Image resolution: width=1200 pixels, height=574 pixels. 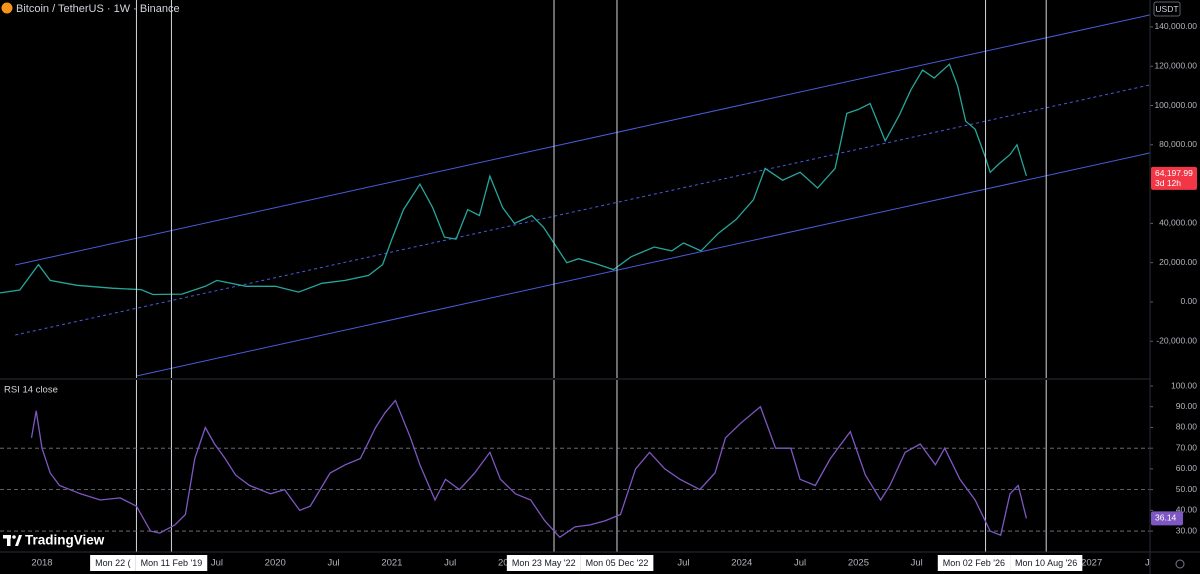 I want to click on y-tick-label: 60.00, so click(x=1187, y=468).